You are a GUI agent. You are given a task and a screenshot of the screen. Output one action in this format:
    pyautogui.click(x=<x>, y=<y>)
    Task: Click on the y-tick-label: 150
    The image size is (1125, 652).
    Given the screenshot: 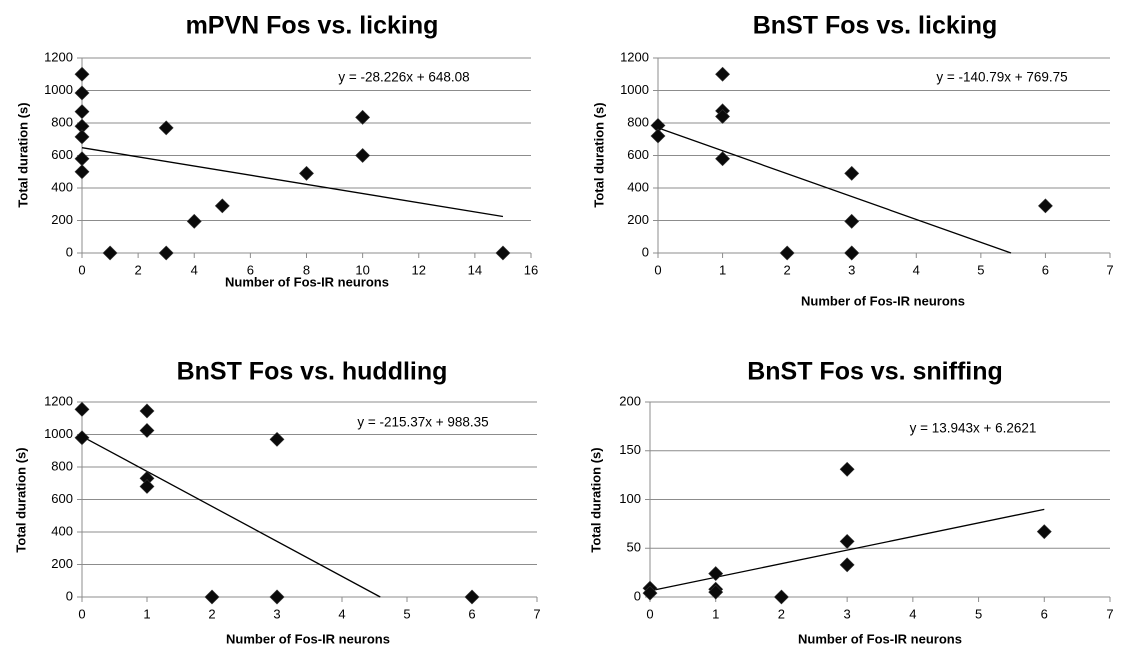 What is the action you would take?
    pyautogui.click(x=630, y=449)
    